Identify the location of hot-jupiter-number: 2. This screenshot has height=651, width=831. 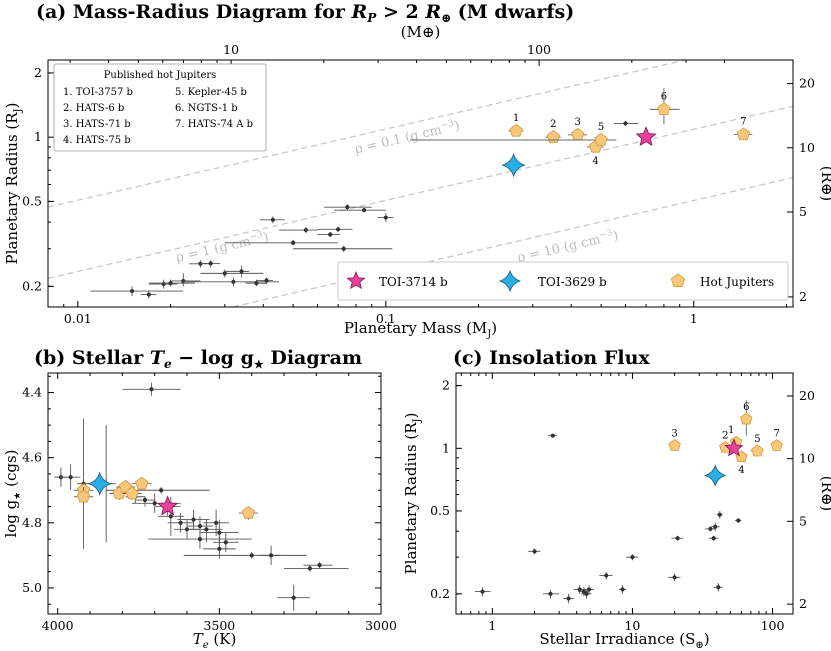
(553, 124).